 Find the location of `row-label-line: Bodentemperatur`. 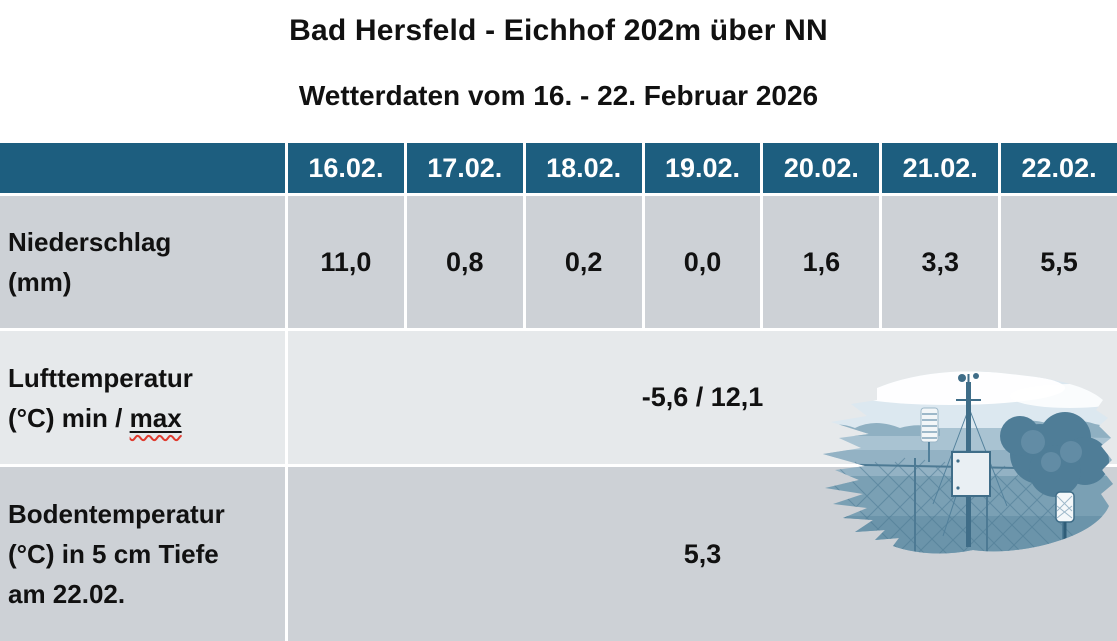

row-label-line: Bodentemperatur is located at coordinates (116, 514).